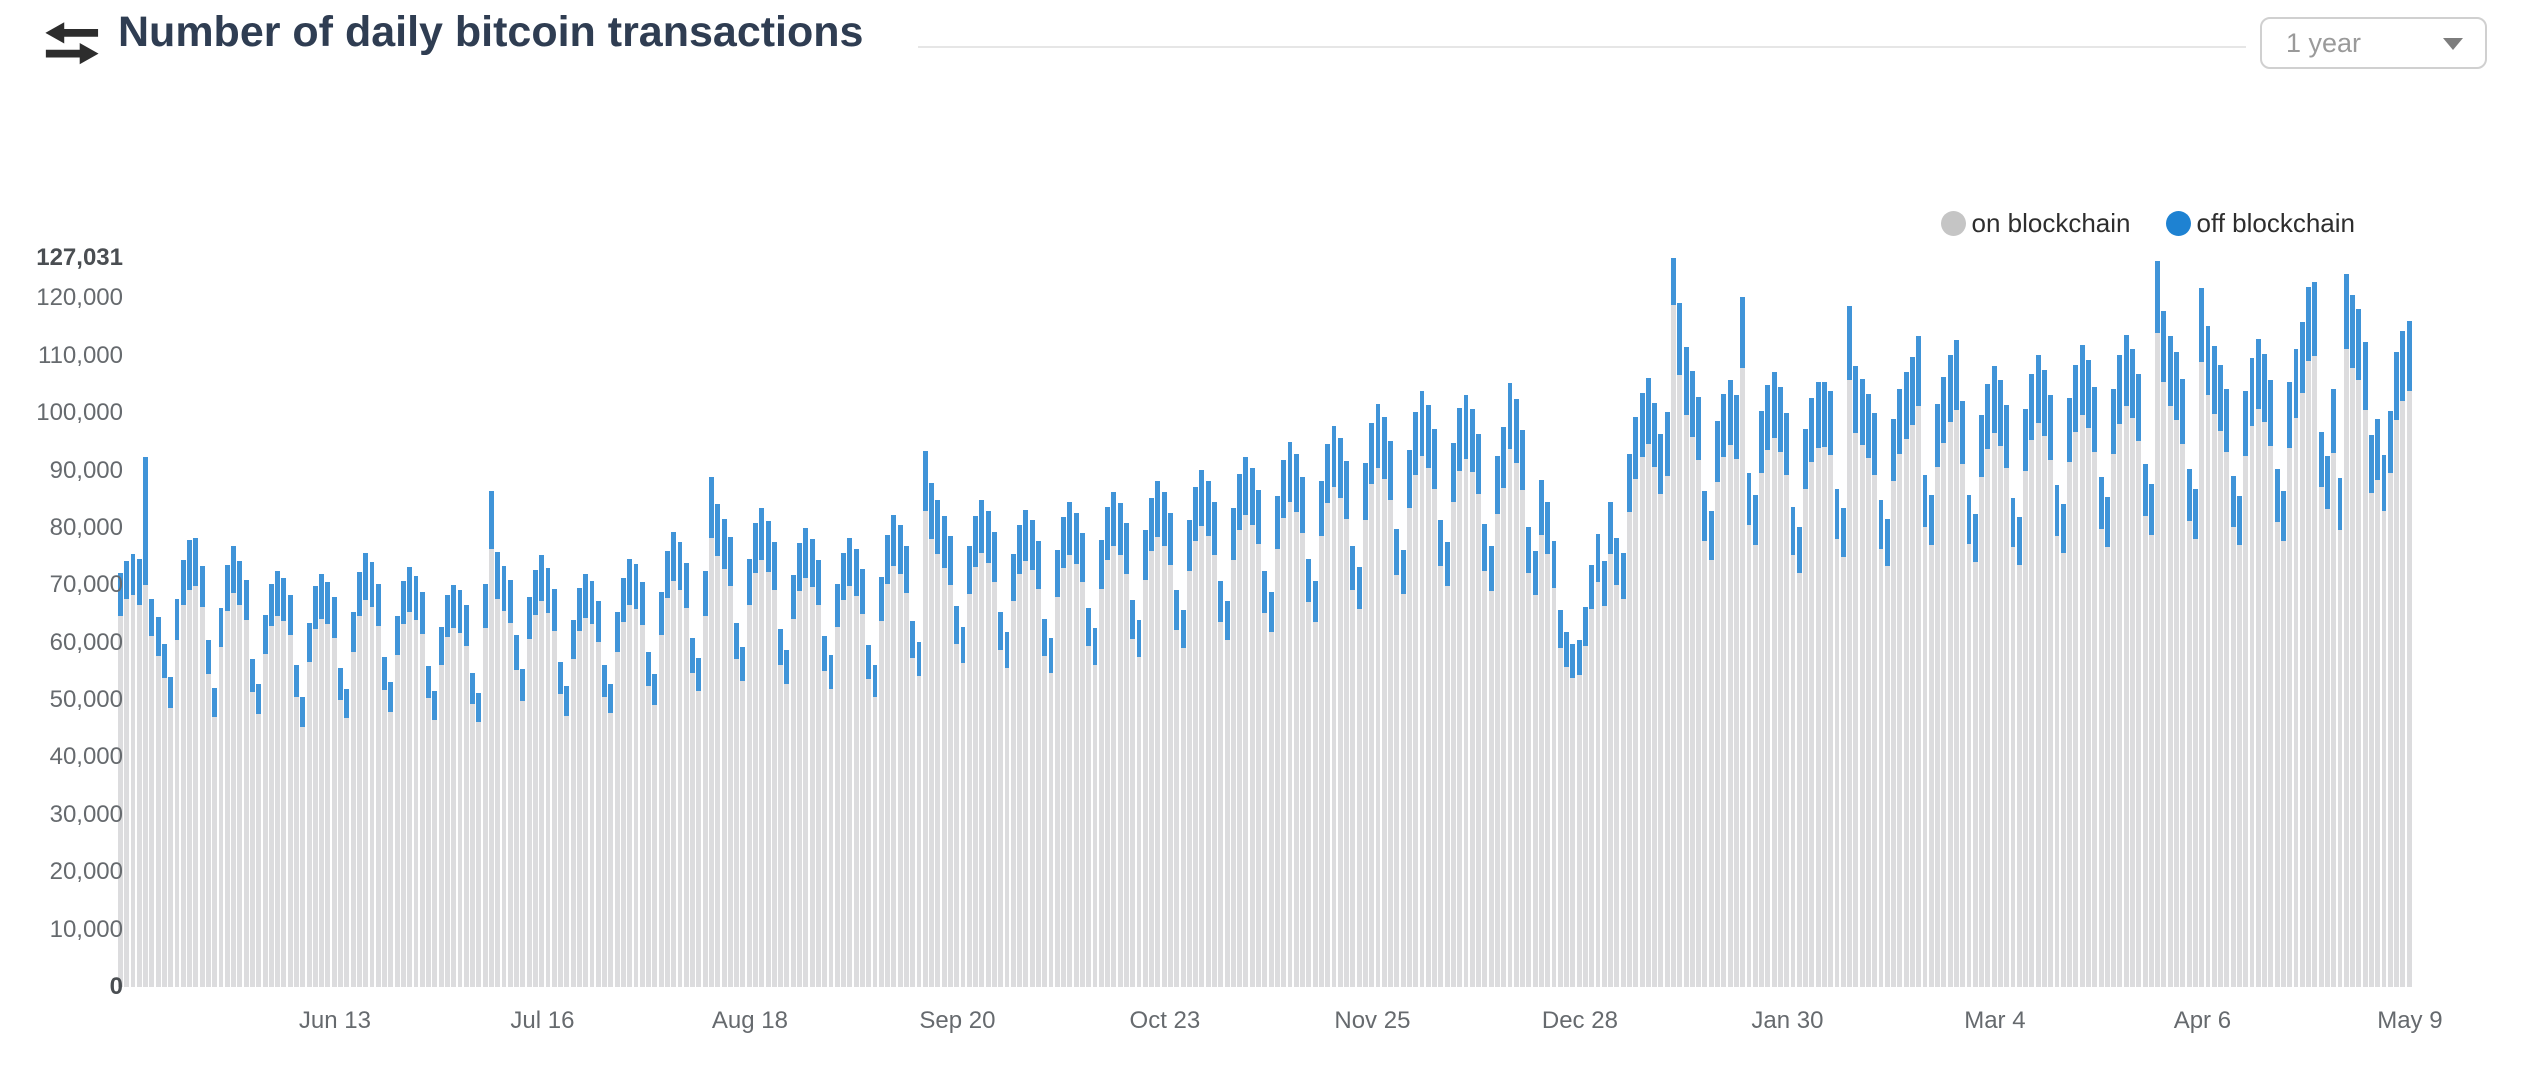 The height and width of the screenshot is (1080, 2528). What do you see at coordinates (2373, 43) in the screenshot?
I see `time-range-dropdown: 1 year` at bounding box center [2373, 43].